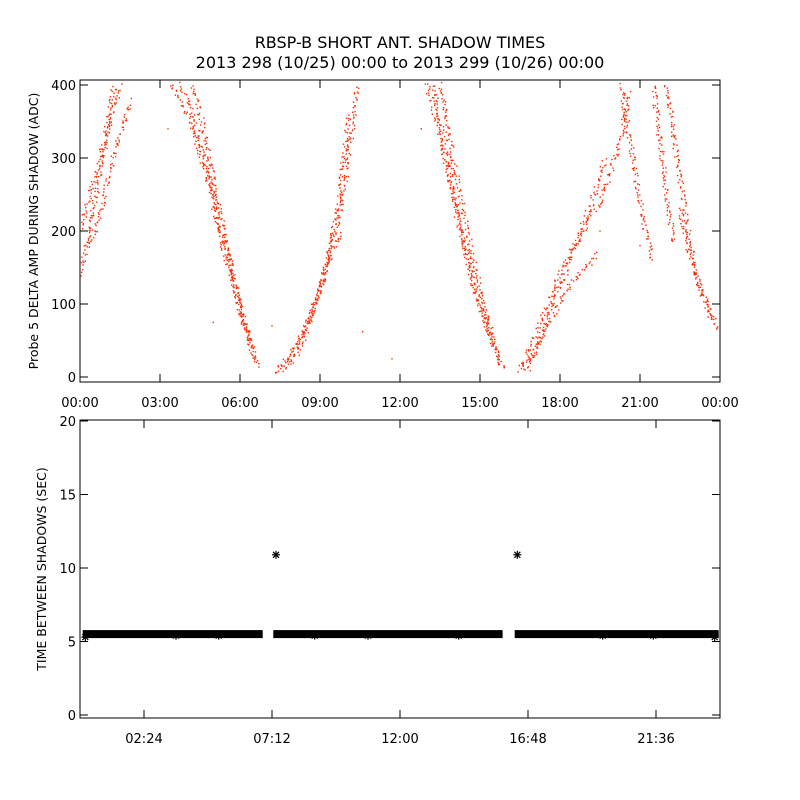 Image resolution: width=800 pixels, height=800 pixels. What do you see at coordinates (67, 496) in the screenshot?
I see `bottom-y-tick-label: 15` at bounding box center [67, 496].